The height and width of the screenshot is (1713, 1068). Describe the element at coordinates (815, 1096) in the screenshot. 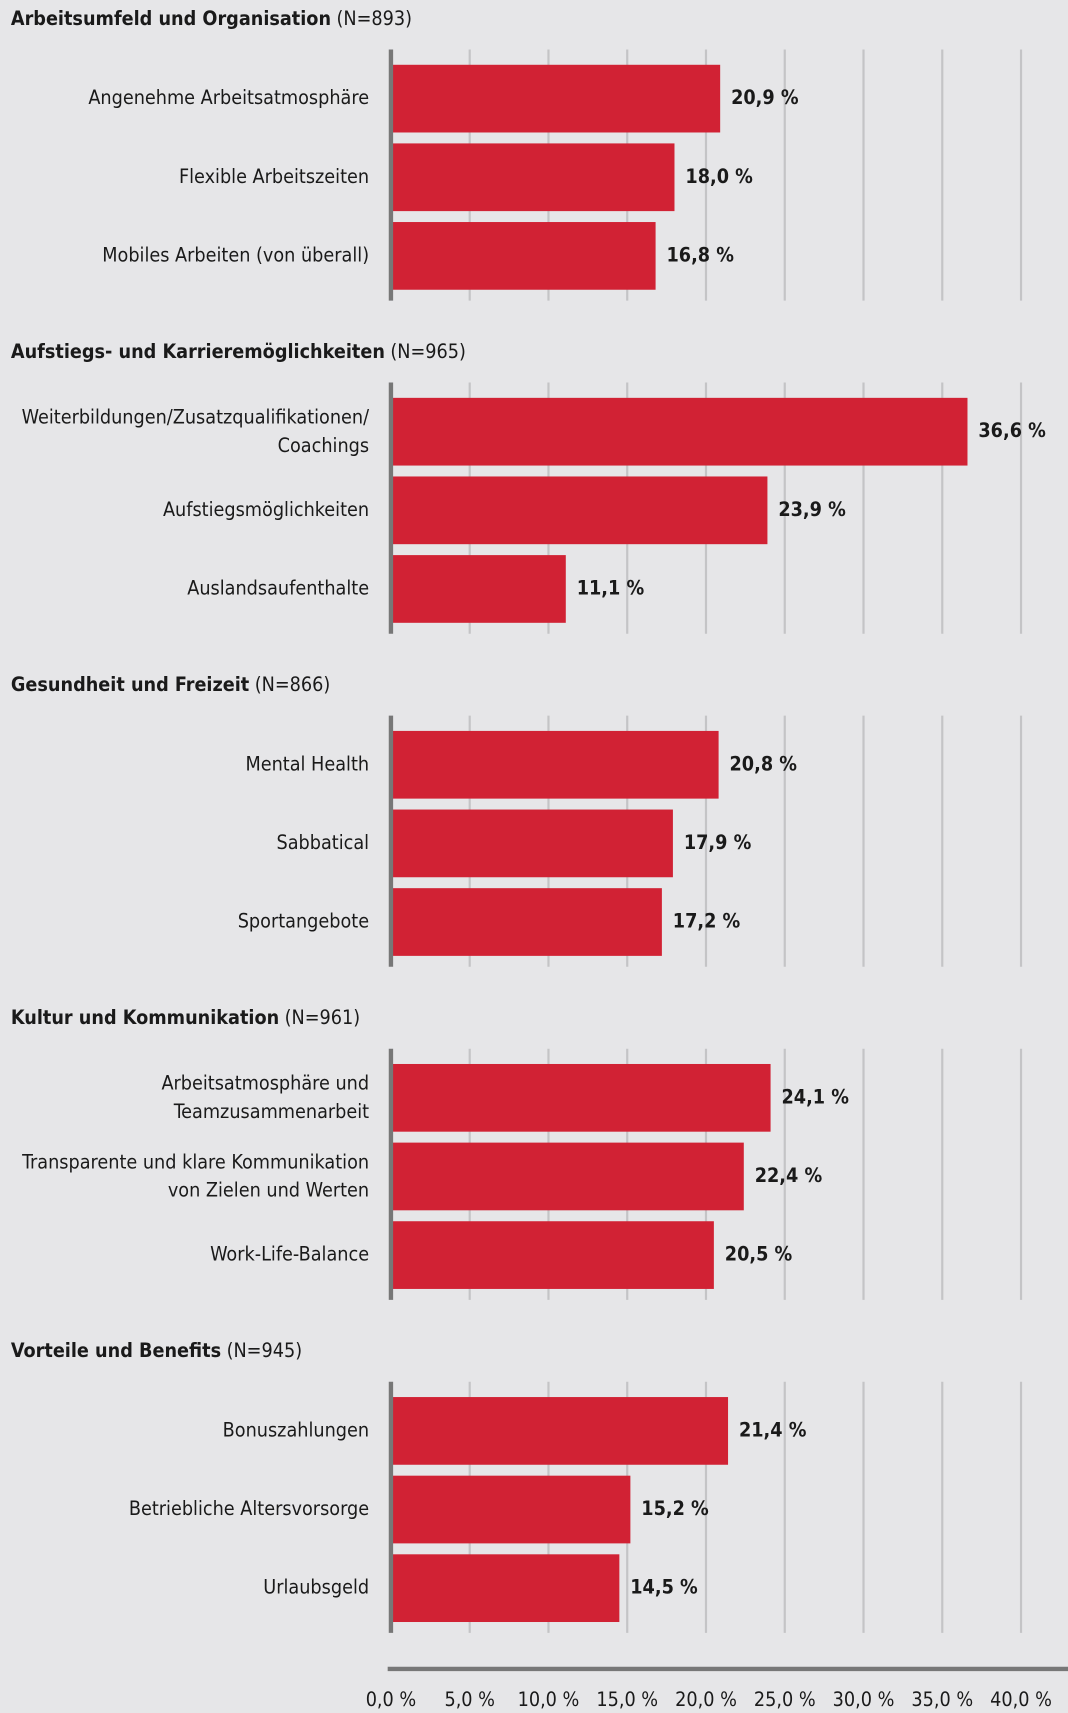

I see `value-label: 24,1 %` at that location.